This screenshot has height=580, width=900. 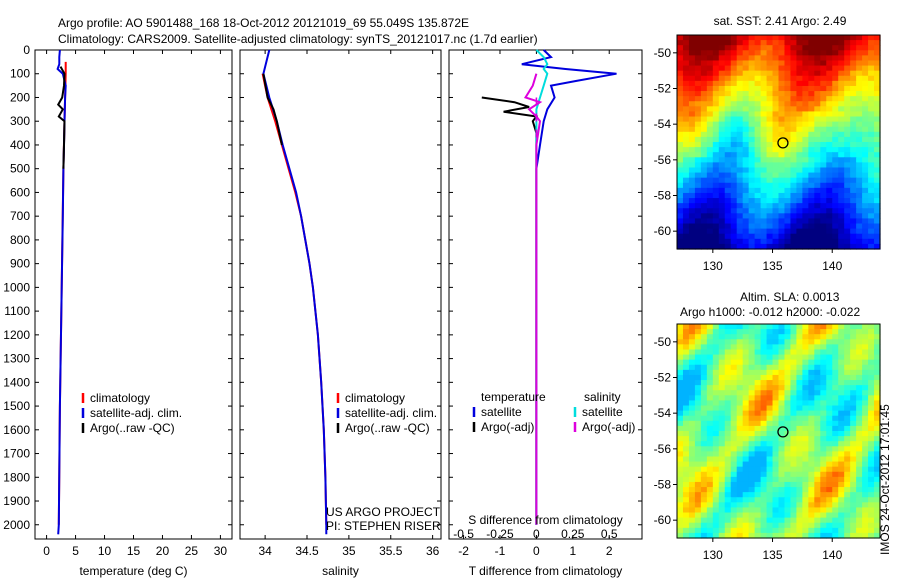 What do you see at coordinates (383, 512) in the screenshot?
I see `project-label: US ARGO PROJECT` at bounding box center [383, 512].